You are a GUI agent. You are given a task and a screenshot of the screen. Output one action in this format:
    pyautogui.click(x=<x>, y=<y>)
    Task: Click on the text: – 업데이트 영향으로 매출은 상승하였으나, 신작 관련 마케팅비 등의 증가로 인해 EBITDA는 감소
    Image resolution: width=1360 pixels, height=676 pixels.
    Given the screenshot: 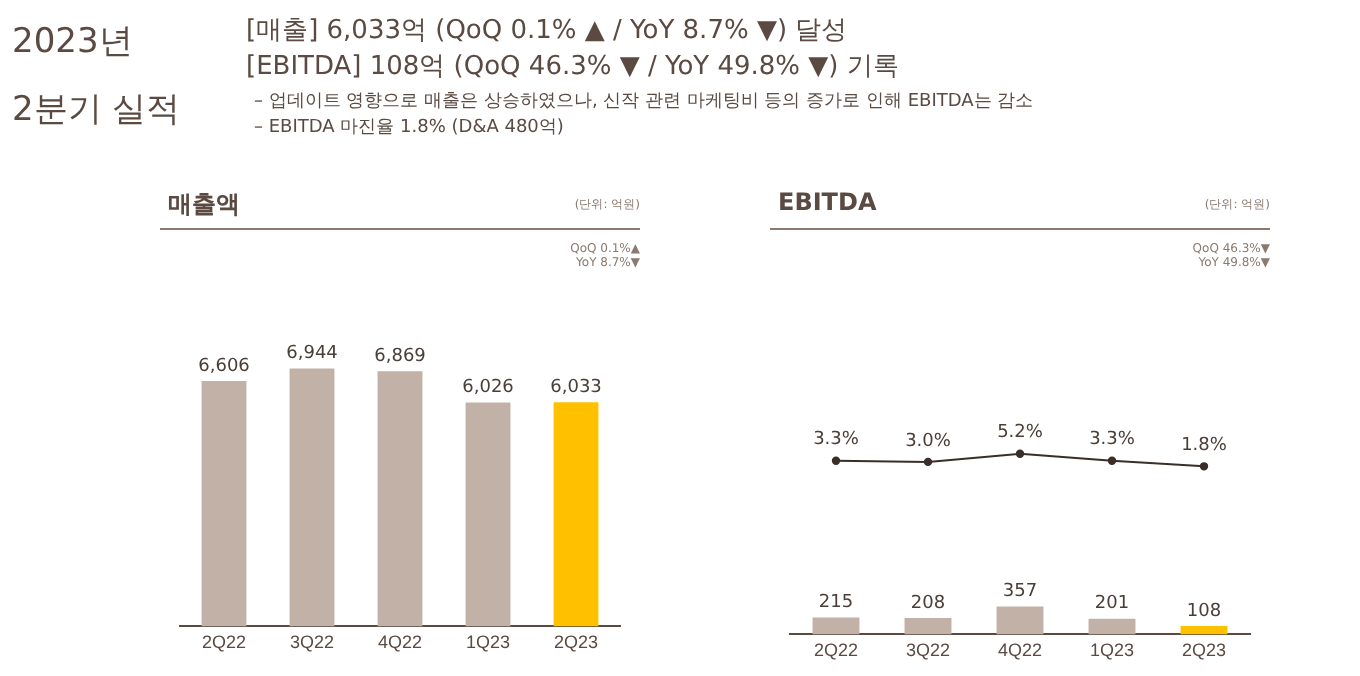 What is the action you would take?
    pyautogui.click(x=644, y=102)
    